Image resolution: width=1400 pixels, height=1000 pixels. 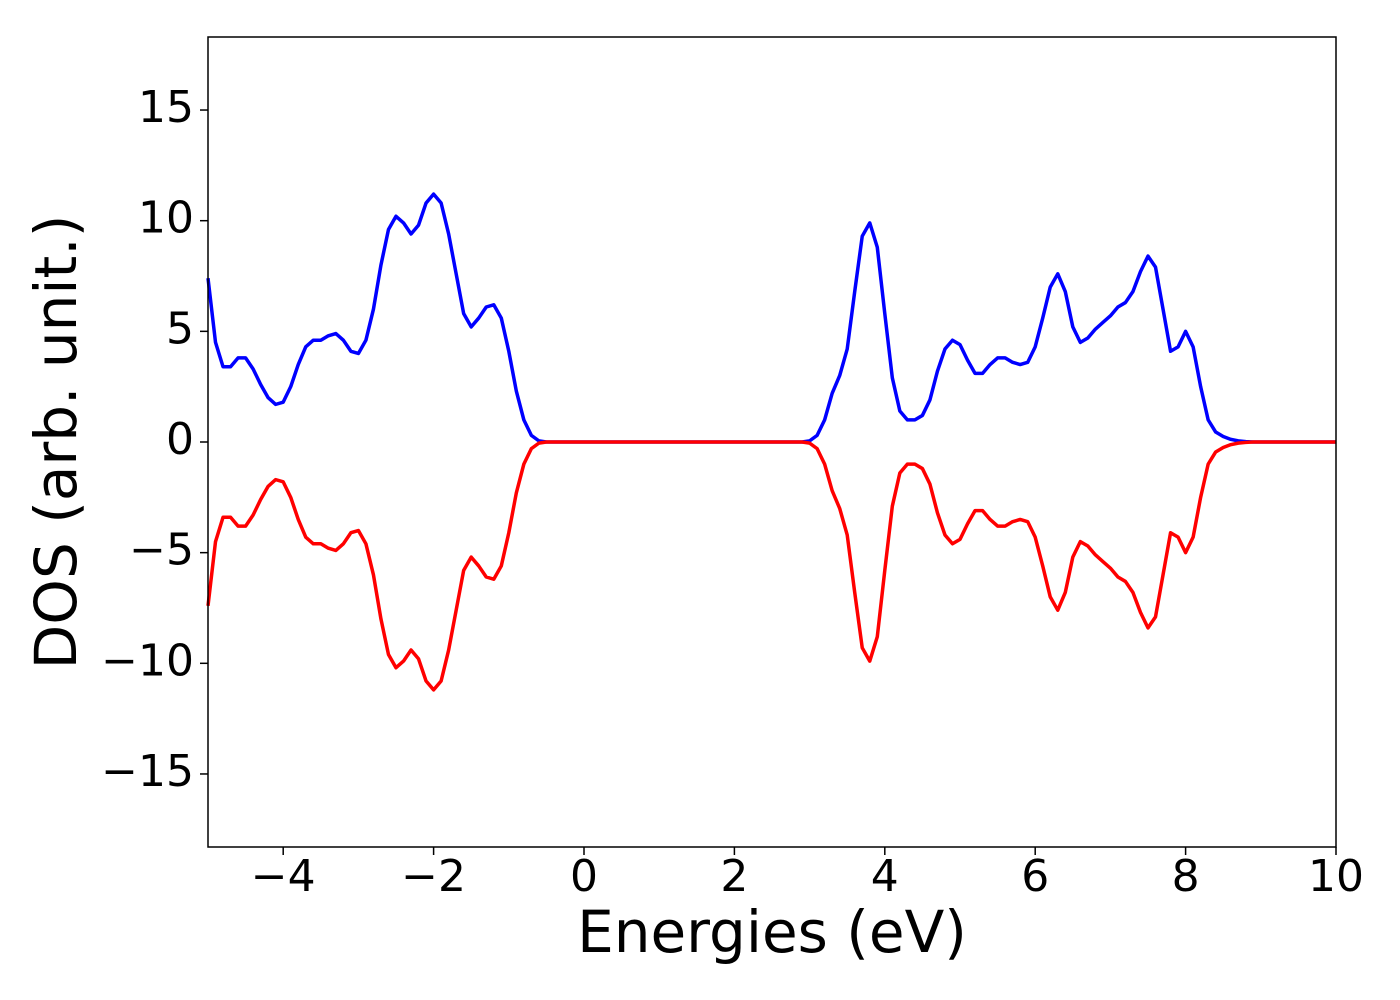 I want to click on x-tick-label: 4, so click(x=885, y=876).